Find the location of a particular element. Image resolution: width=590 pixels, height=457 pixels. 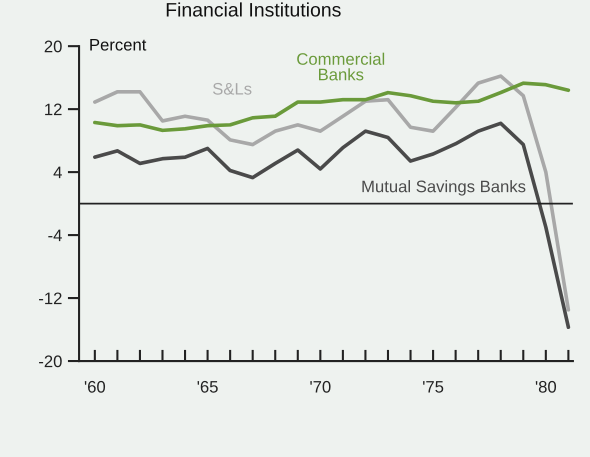

y-tick-label: 20 is located at coordinates (53, 46).